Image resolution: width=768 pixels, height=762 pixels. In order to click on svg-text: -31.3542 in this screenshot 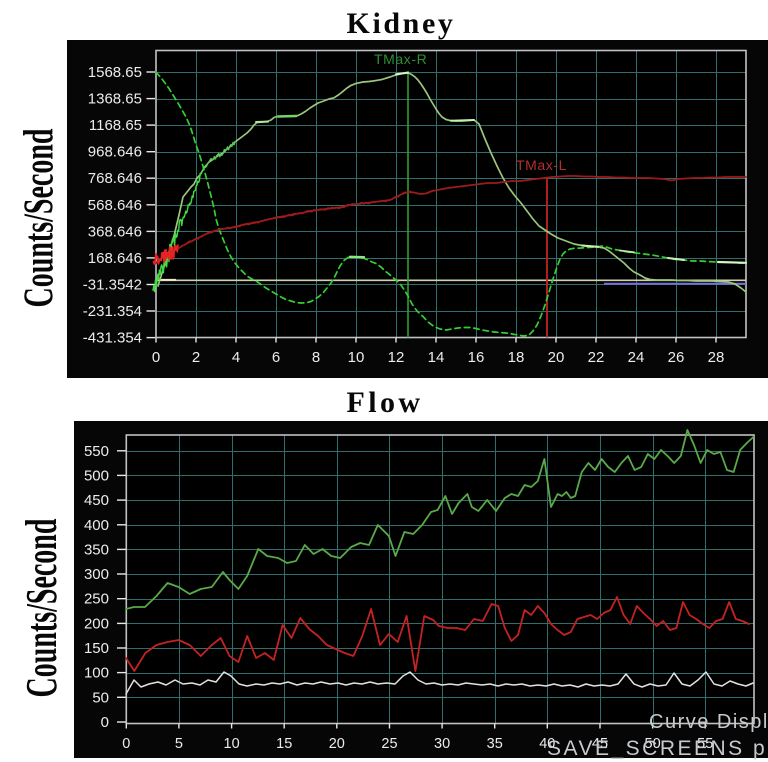, I will do `click(112, 285)`.